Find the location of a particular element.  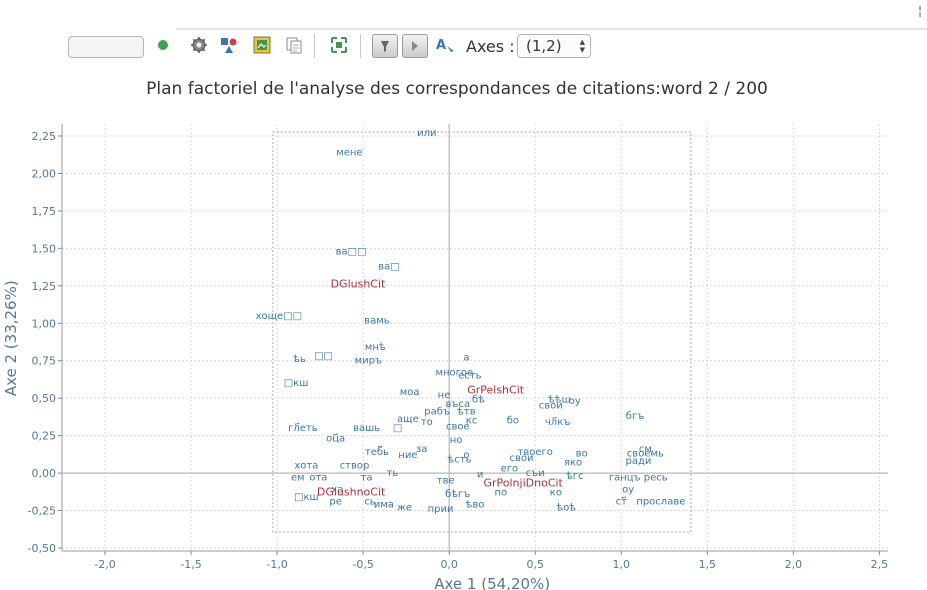

word-point: мнѣ is located at coordinates (375, 347).